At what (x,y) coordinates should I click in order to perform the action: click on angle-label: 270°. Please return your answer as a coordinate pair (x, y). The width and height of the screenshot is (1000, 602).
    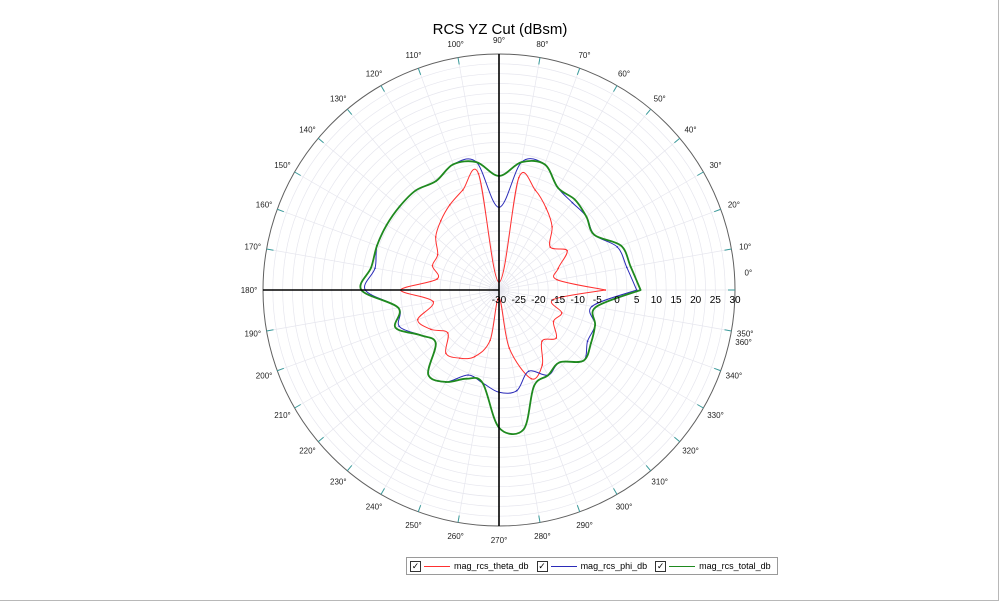
    Looking at the image, I should click on (499, 540).